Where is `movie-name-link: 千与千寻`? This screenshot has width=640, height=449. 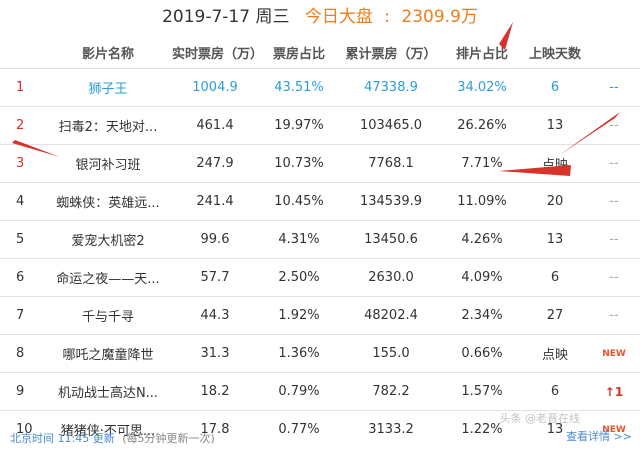
movie-name-link: 千与千寻 is located at coordinates (108, 315).